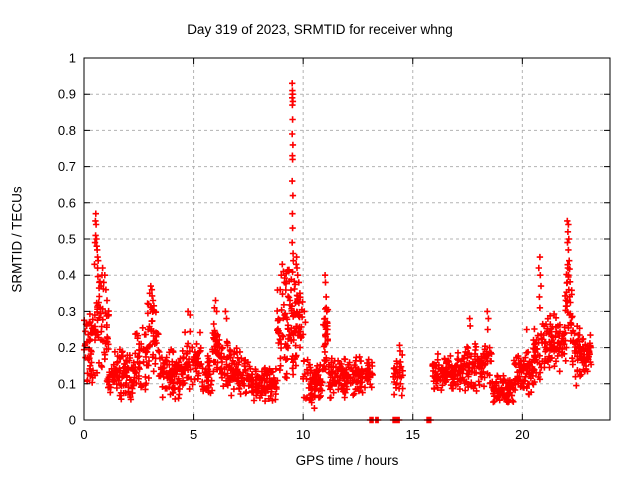 This screenshot has height=480, width=640. What do you see at coordinates (72, 420) in the screenshot?
I see `y-tick-label: 0` at bounding box center [72, 420].